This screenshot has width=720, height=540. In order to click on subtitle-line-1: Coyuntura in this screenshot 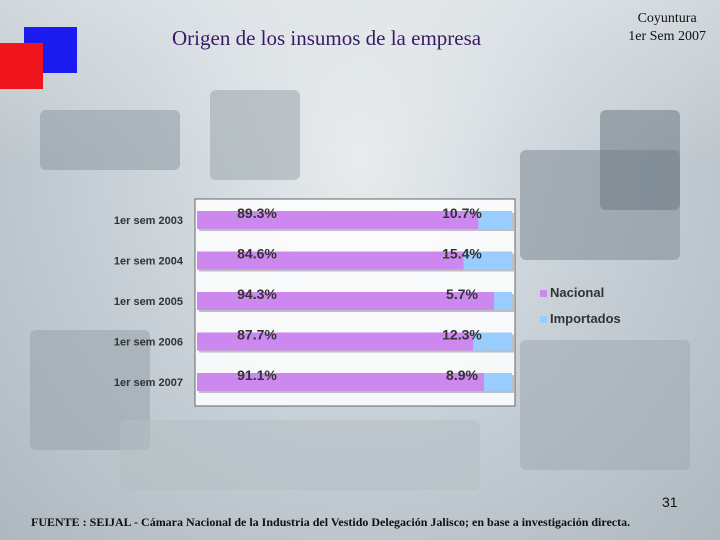, I will do `click(667, 18)`.